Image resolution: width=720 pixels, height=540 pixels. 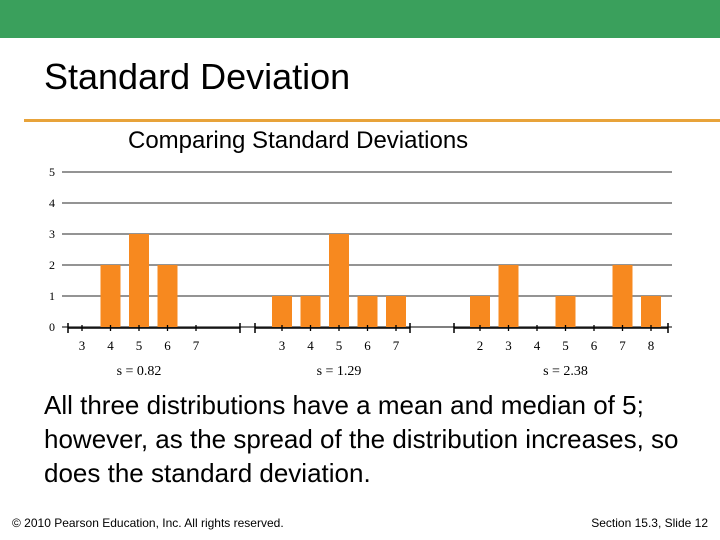 I want to click on slide-title: Standard Deviation, so click(x=197, y=76).